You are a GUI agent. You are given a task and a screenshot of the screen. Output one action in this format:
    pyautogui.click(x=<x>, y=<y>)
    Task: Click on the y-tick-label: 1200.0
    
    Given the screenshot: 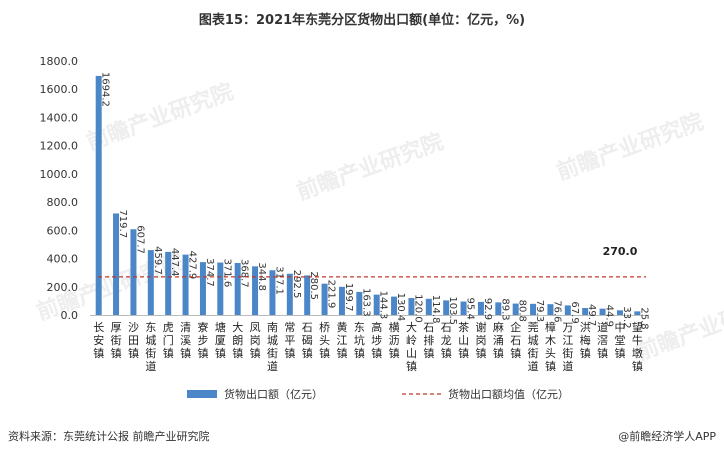 What is the action you would take?
    pyautogui.click(x=59, y=146)
    